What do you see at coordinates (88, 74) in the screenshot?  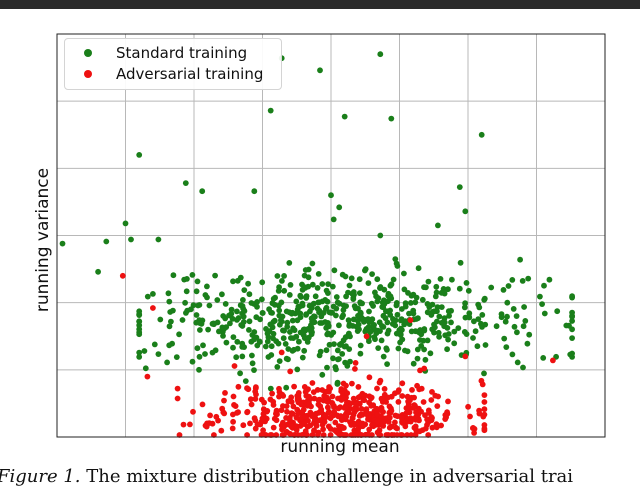 I see `legend-marker-adversarial` at bounding box center [88, 74].